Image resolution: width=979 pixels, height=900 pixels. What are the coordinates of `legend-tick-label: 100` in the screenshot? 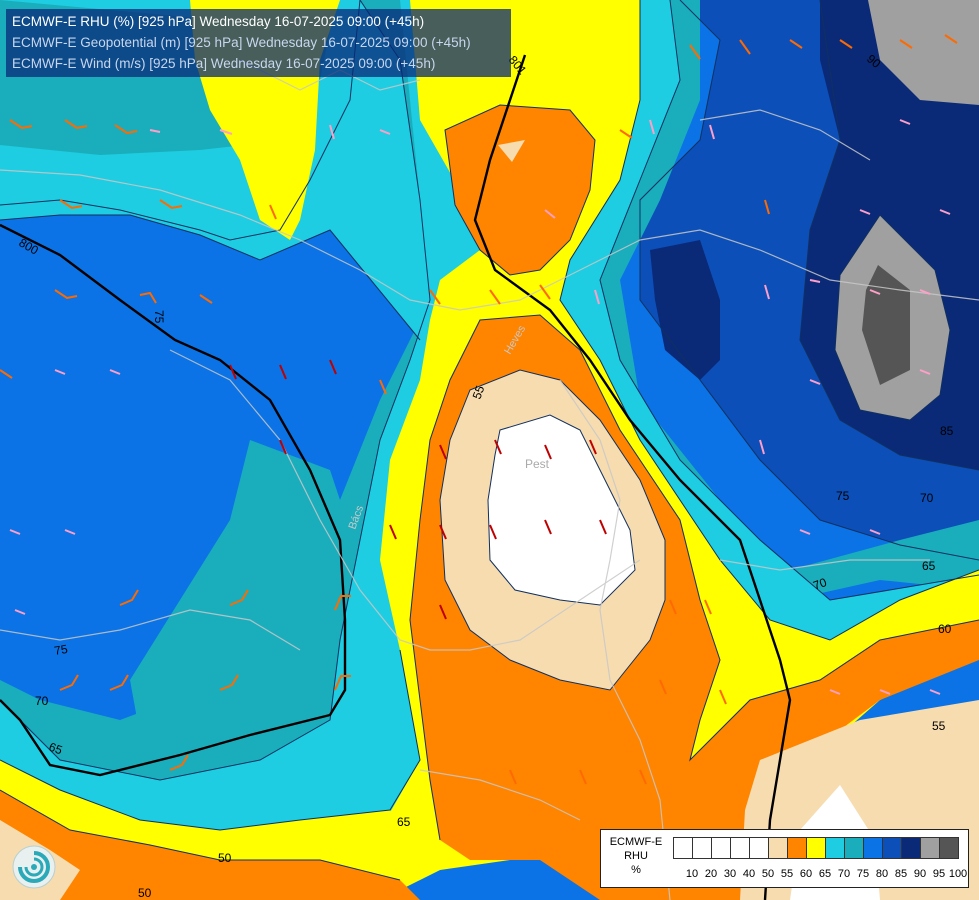 It's located at (958, 874).